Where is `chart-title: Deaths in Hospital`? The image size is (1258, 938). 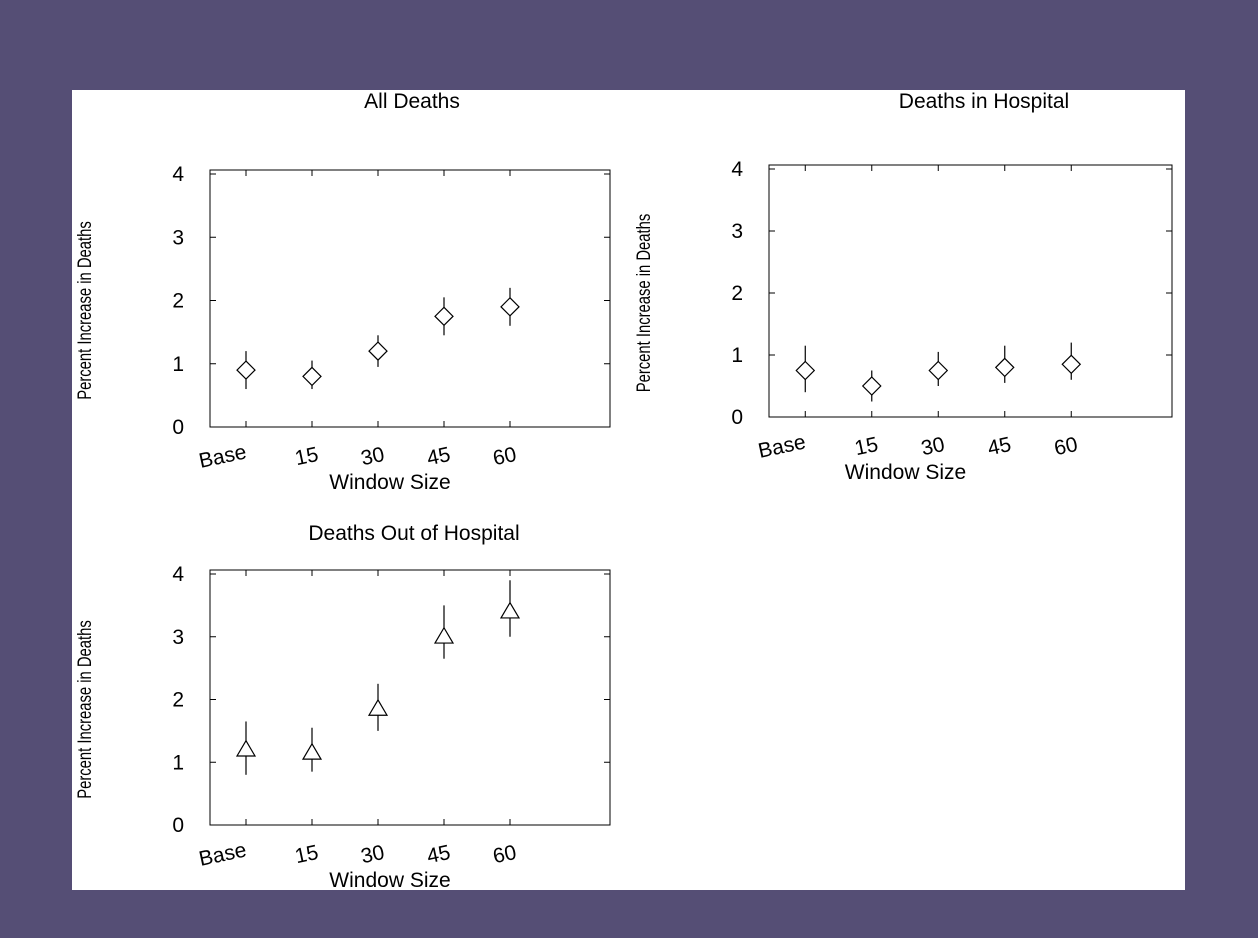
chart-title: Deaths in Hospital is located at coordinates (984, 101).